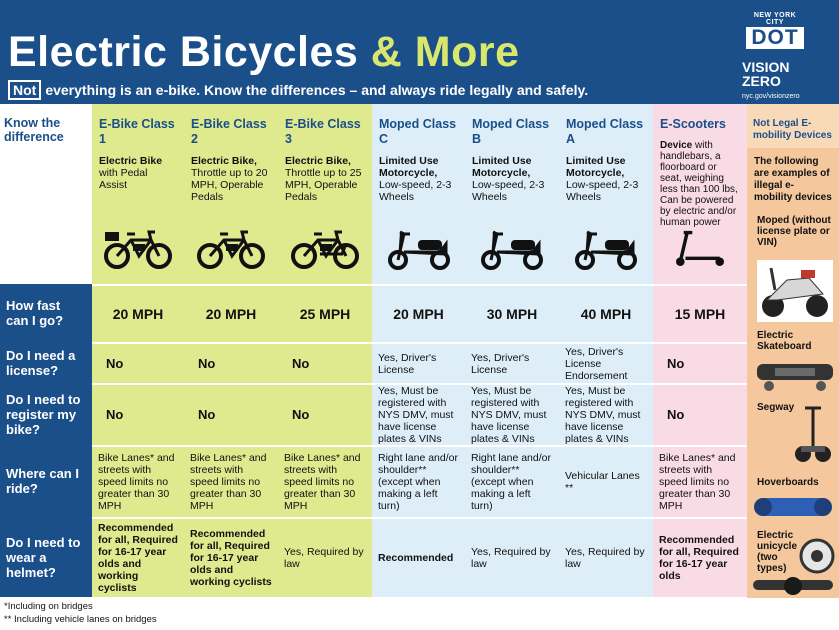 The height and width of the screenshot is (630, 839). What do you see at coordinates (48, 606) in the screenshot?
I see `footnote: *Including on bridges` at bounding box center [48, 606].